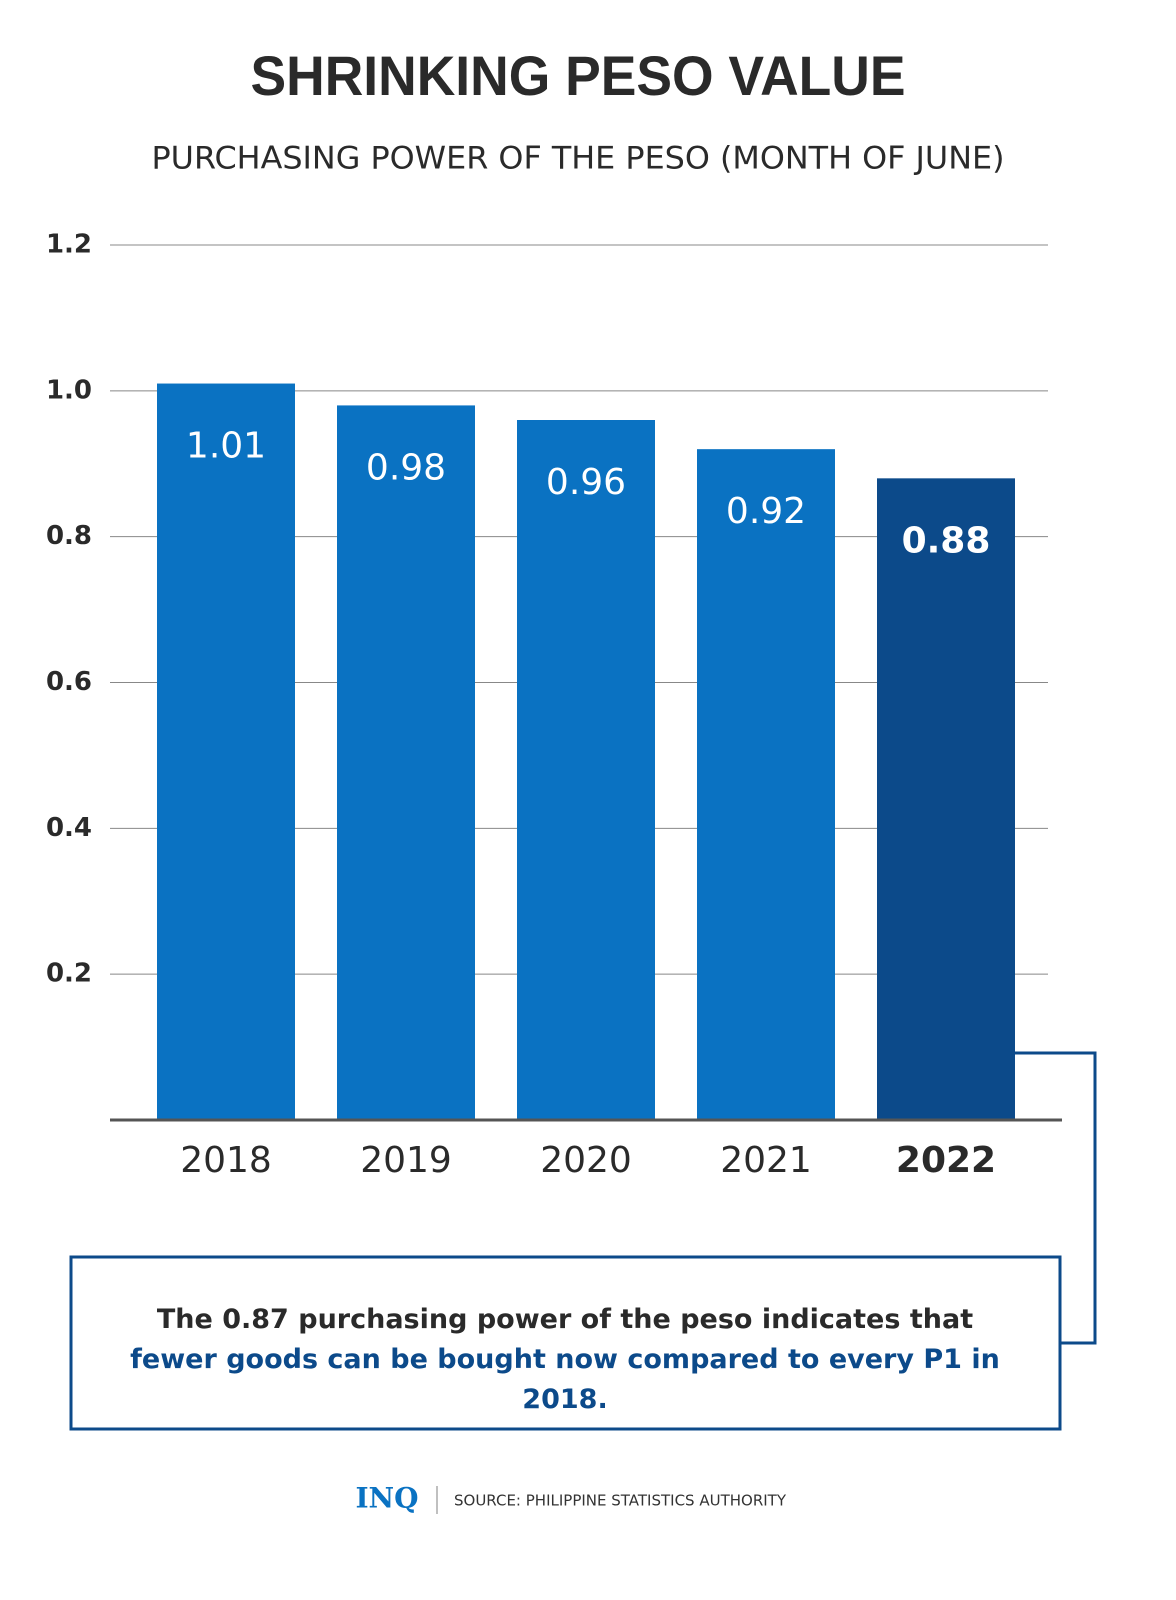  What do you see at coordinates (69, 828) in the screenshot?
I see `y-tick-label: 0.4` at bounding box center [69, 828].